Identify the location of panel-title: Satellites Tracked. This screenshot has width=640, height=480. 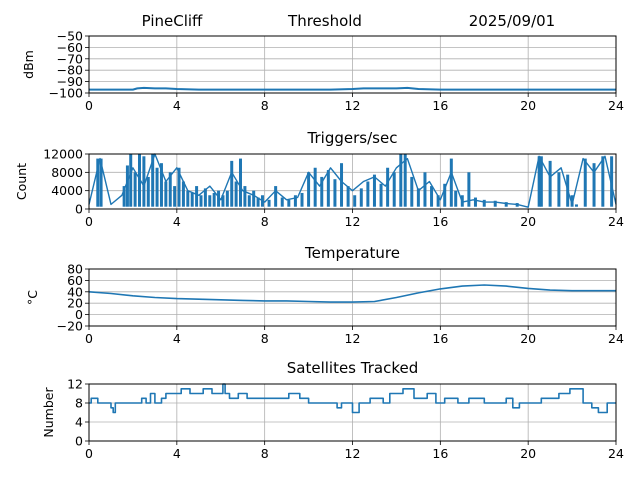
(352, 368).